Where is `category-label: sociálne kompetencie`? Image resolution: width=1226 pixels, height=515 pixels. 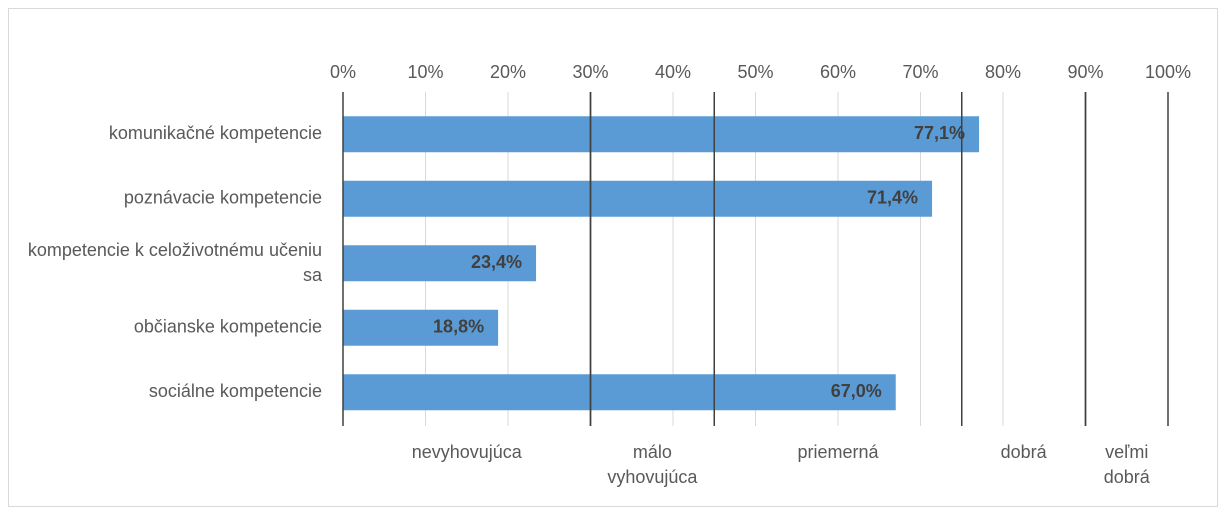
category-label: sociálne kompetencie is located at coordinates (235, 391).